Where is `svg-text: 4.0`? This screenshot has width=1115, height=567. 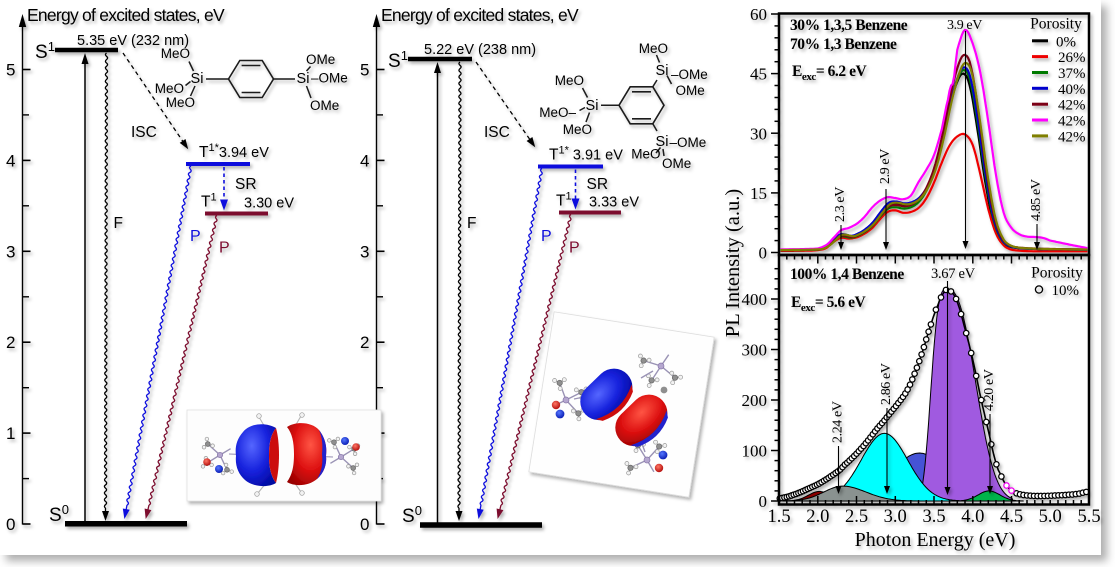 svg-text: 4.0 is located at coordinates (972, 517).